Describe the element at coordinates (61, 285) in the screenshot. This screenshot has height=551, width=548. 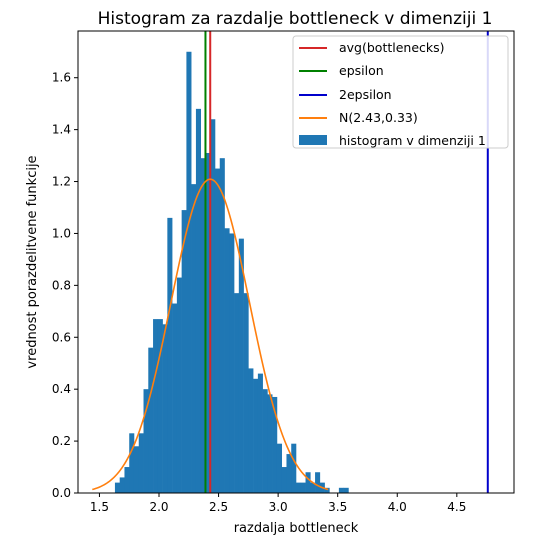
I see `y-tick-label: 0.8` at that location.